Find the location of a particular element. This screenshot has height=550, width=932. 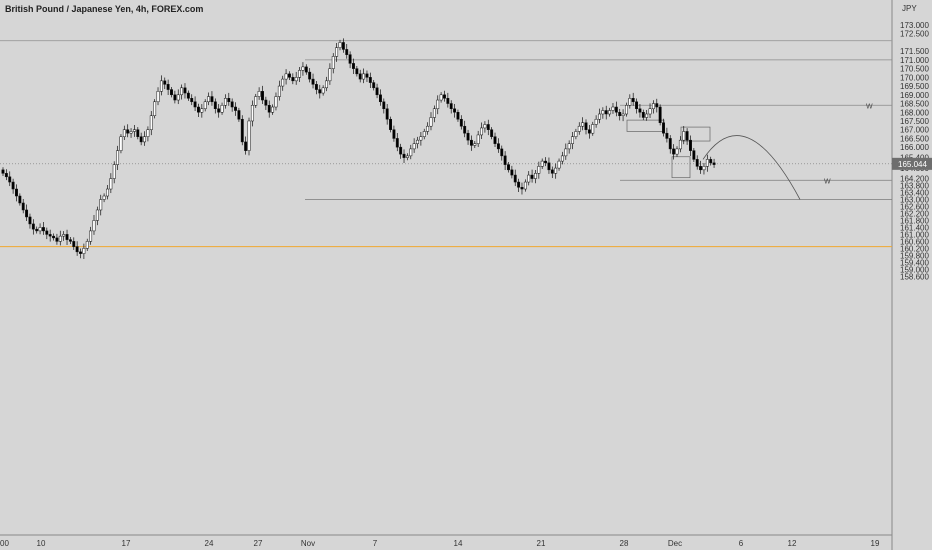

y-tick-label: 168.000 is located at coordinates (914, 112).